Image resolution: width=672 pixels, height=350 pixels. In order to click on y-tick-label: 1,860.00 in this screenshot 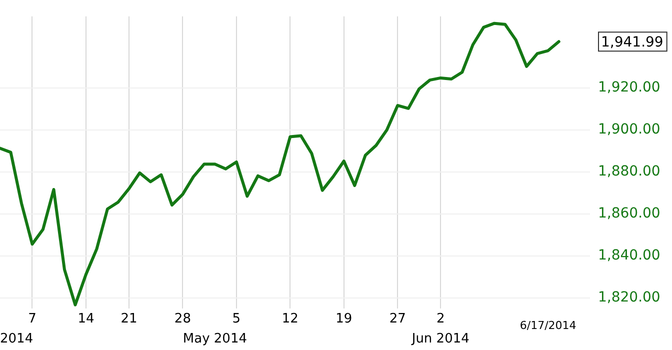, I will do `click(629, 214)`.